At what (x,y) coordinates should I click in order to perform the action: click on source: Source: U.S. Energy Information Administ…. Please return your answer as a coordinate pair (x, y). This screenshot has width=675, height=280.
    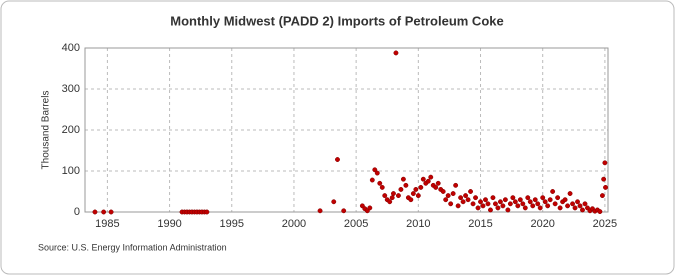
    Looking at the image, I should click on (132, 247).